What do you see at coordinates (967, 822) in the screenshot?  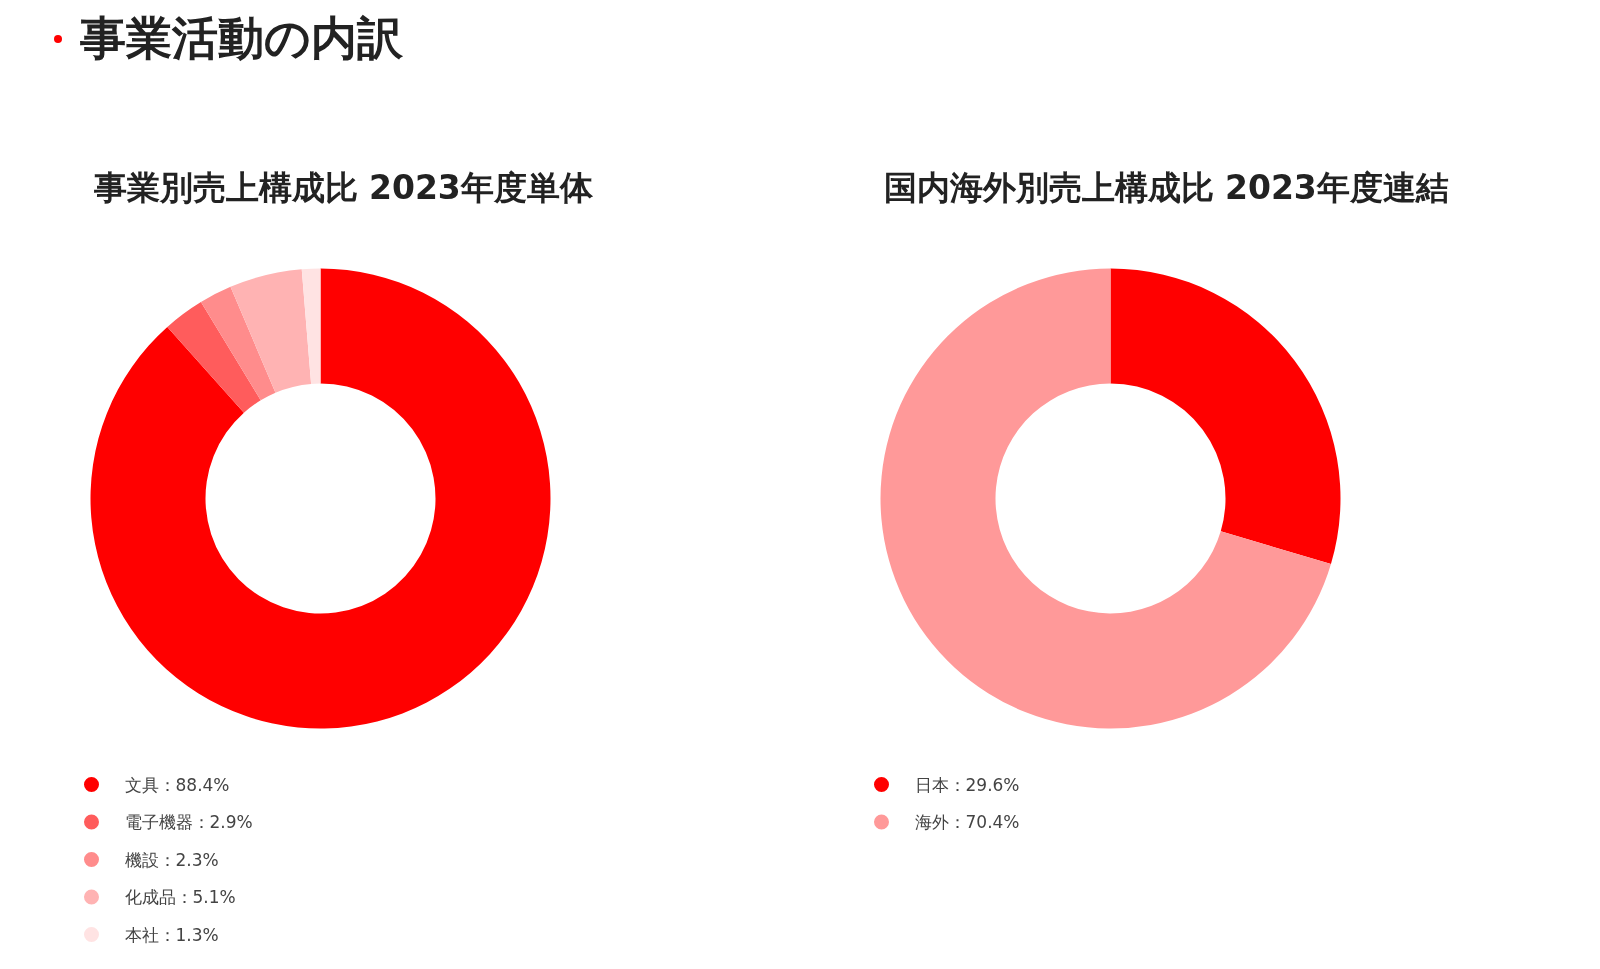 I see `legend-label: 海外：70.4%` at bounding box center [967, 822].